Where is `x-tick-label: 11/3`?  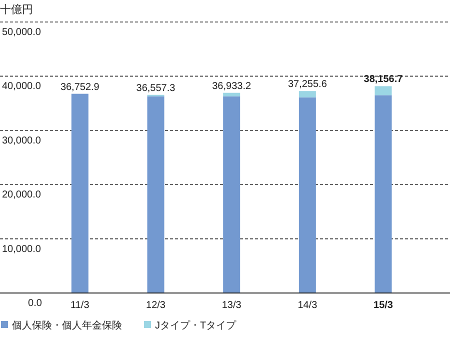
x-tick-label: 11/3 is located at coordinates (80, 305).